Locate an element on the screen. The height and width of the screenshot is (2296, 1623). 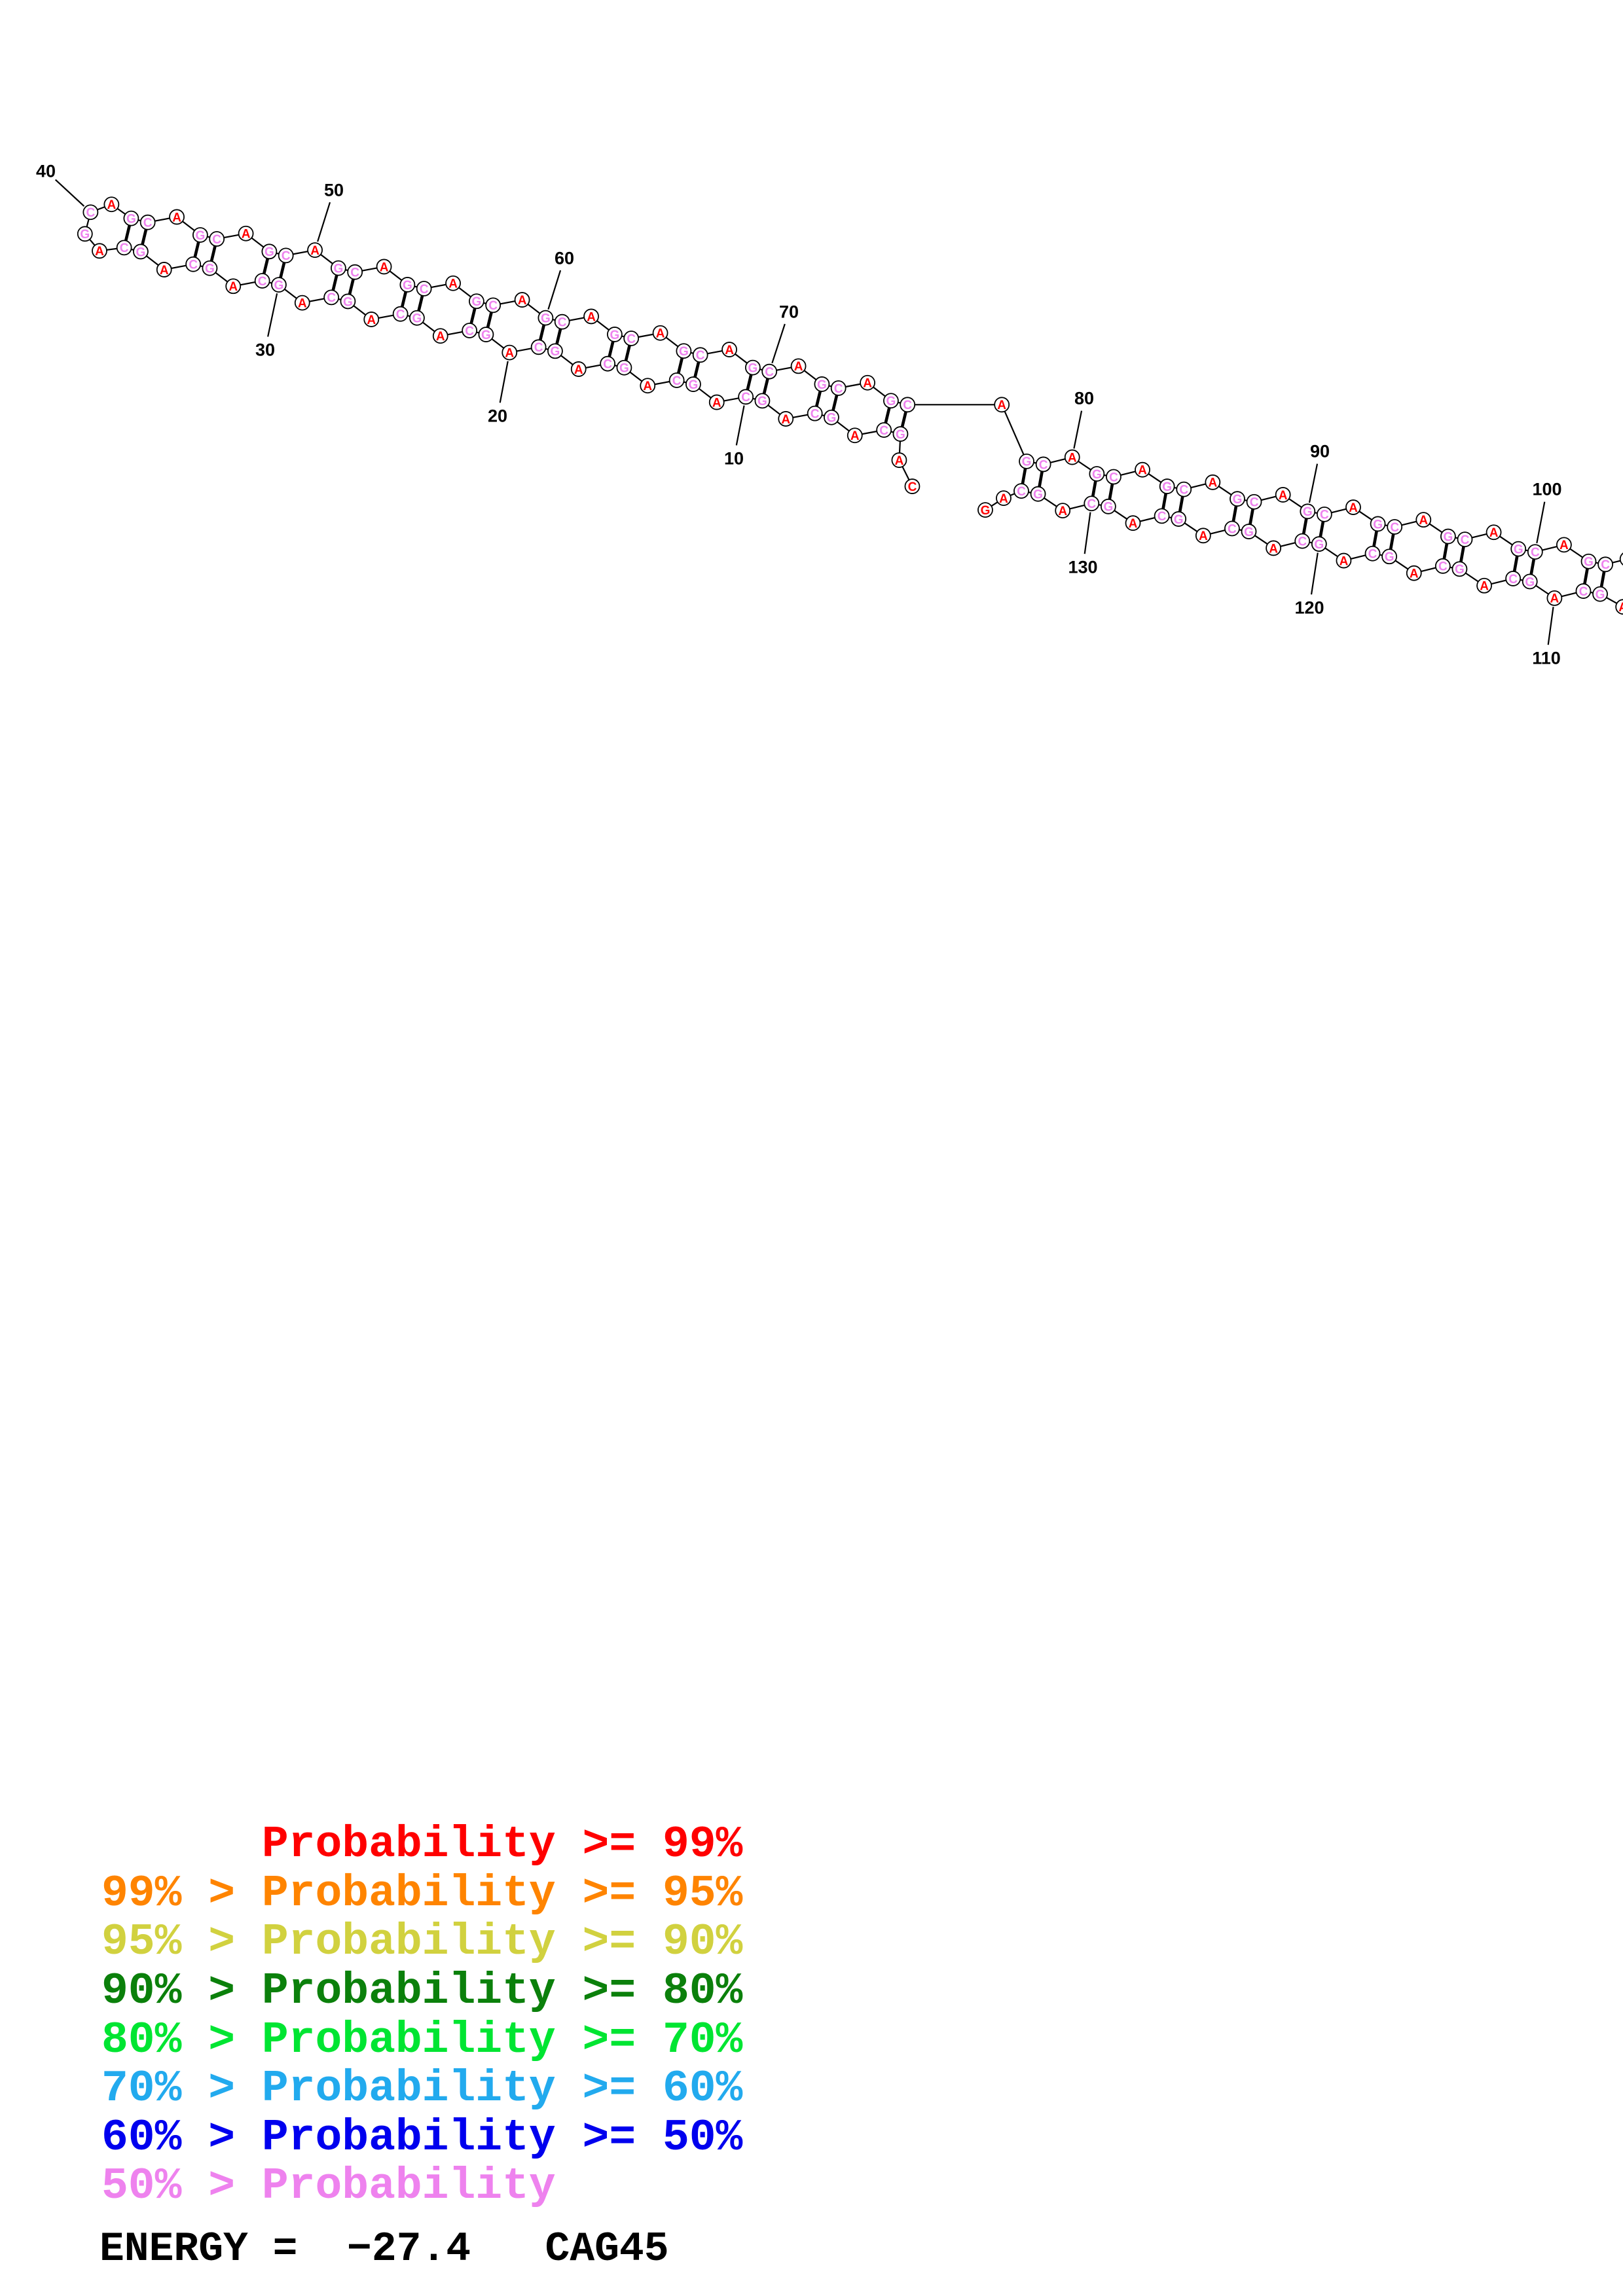
legend-row-7: 60% > Probability >= 50% is located at coordinates (422, 2138).